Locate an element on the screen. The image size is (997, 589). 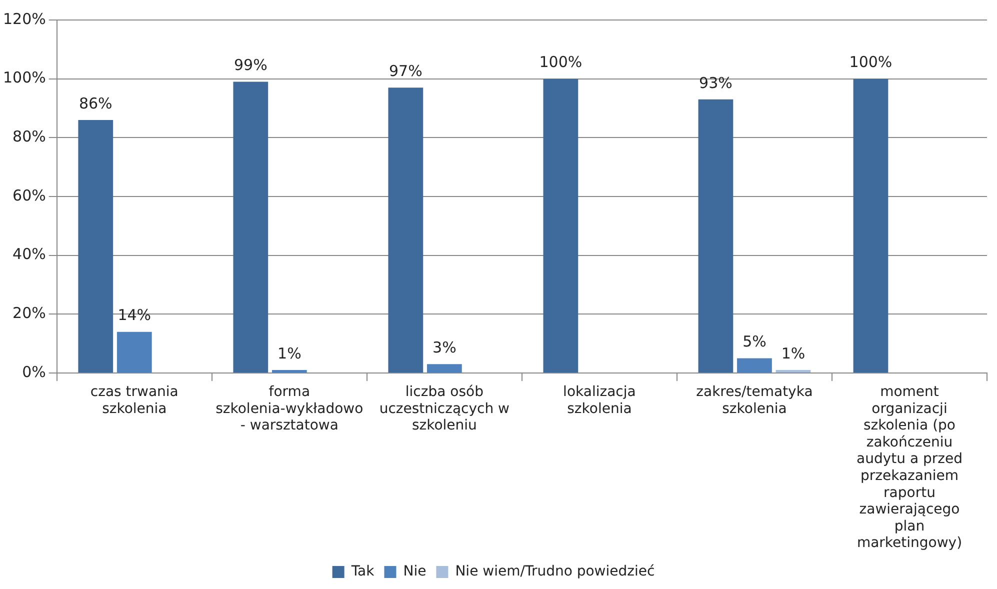
x-tick-label: liczba osób uczestniczących w szkoleniu is located at coordinates (444, 409).